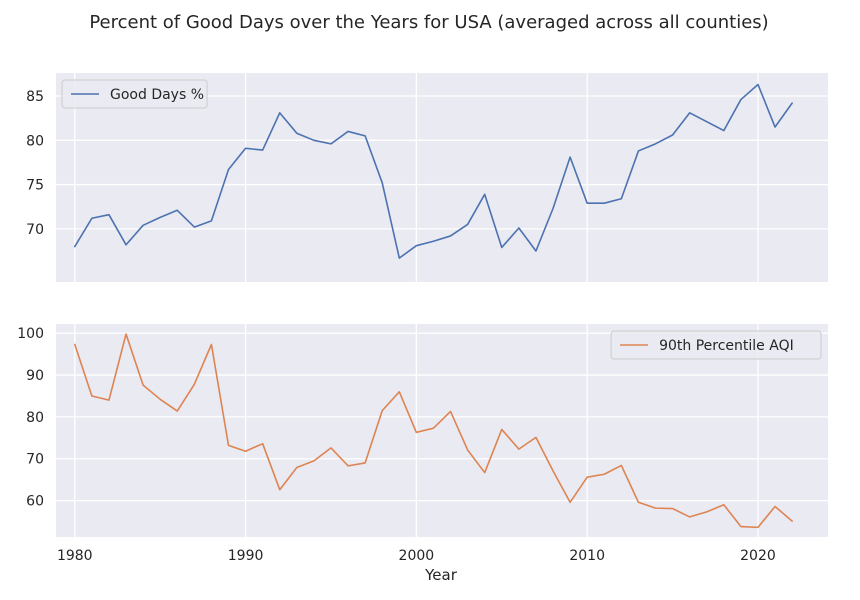  I want to click on x-tick-labels: 1980 1990 2000 2010 2020, so click(416, 556).